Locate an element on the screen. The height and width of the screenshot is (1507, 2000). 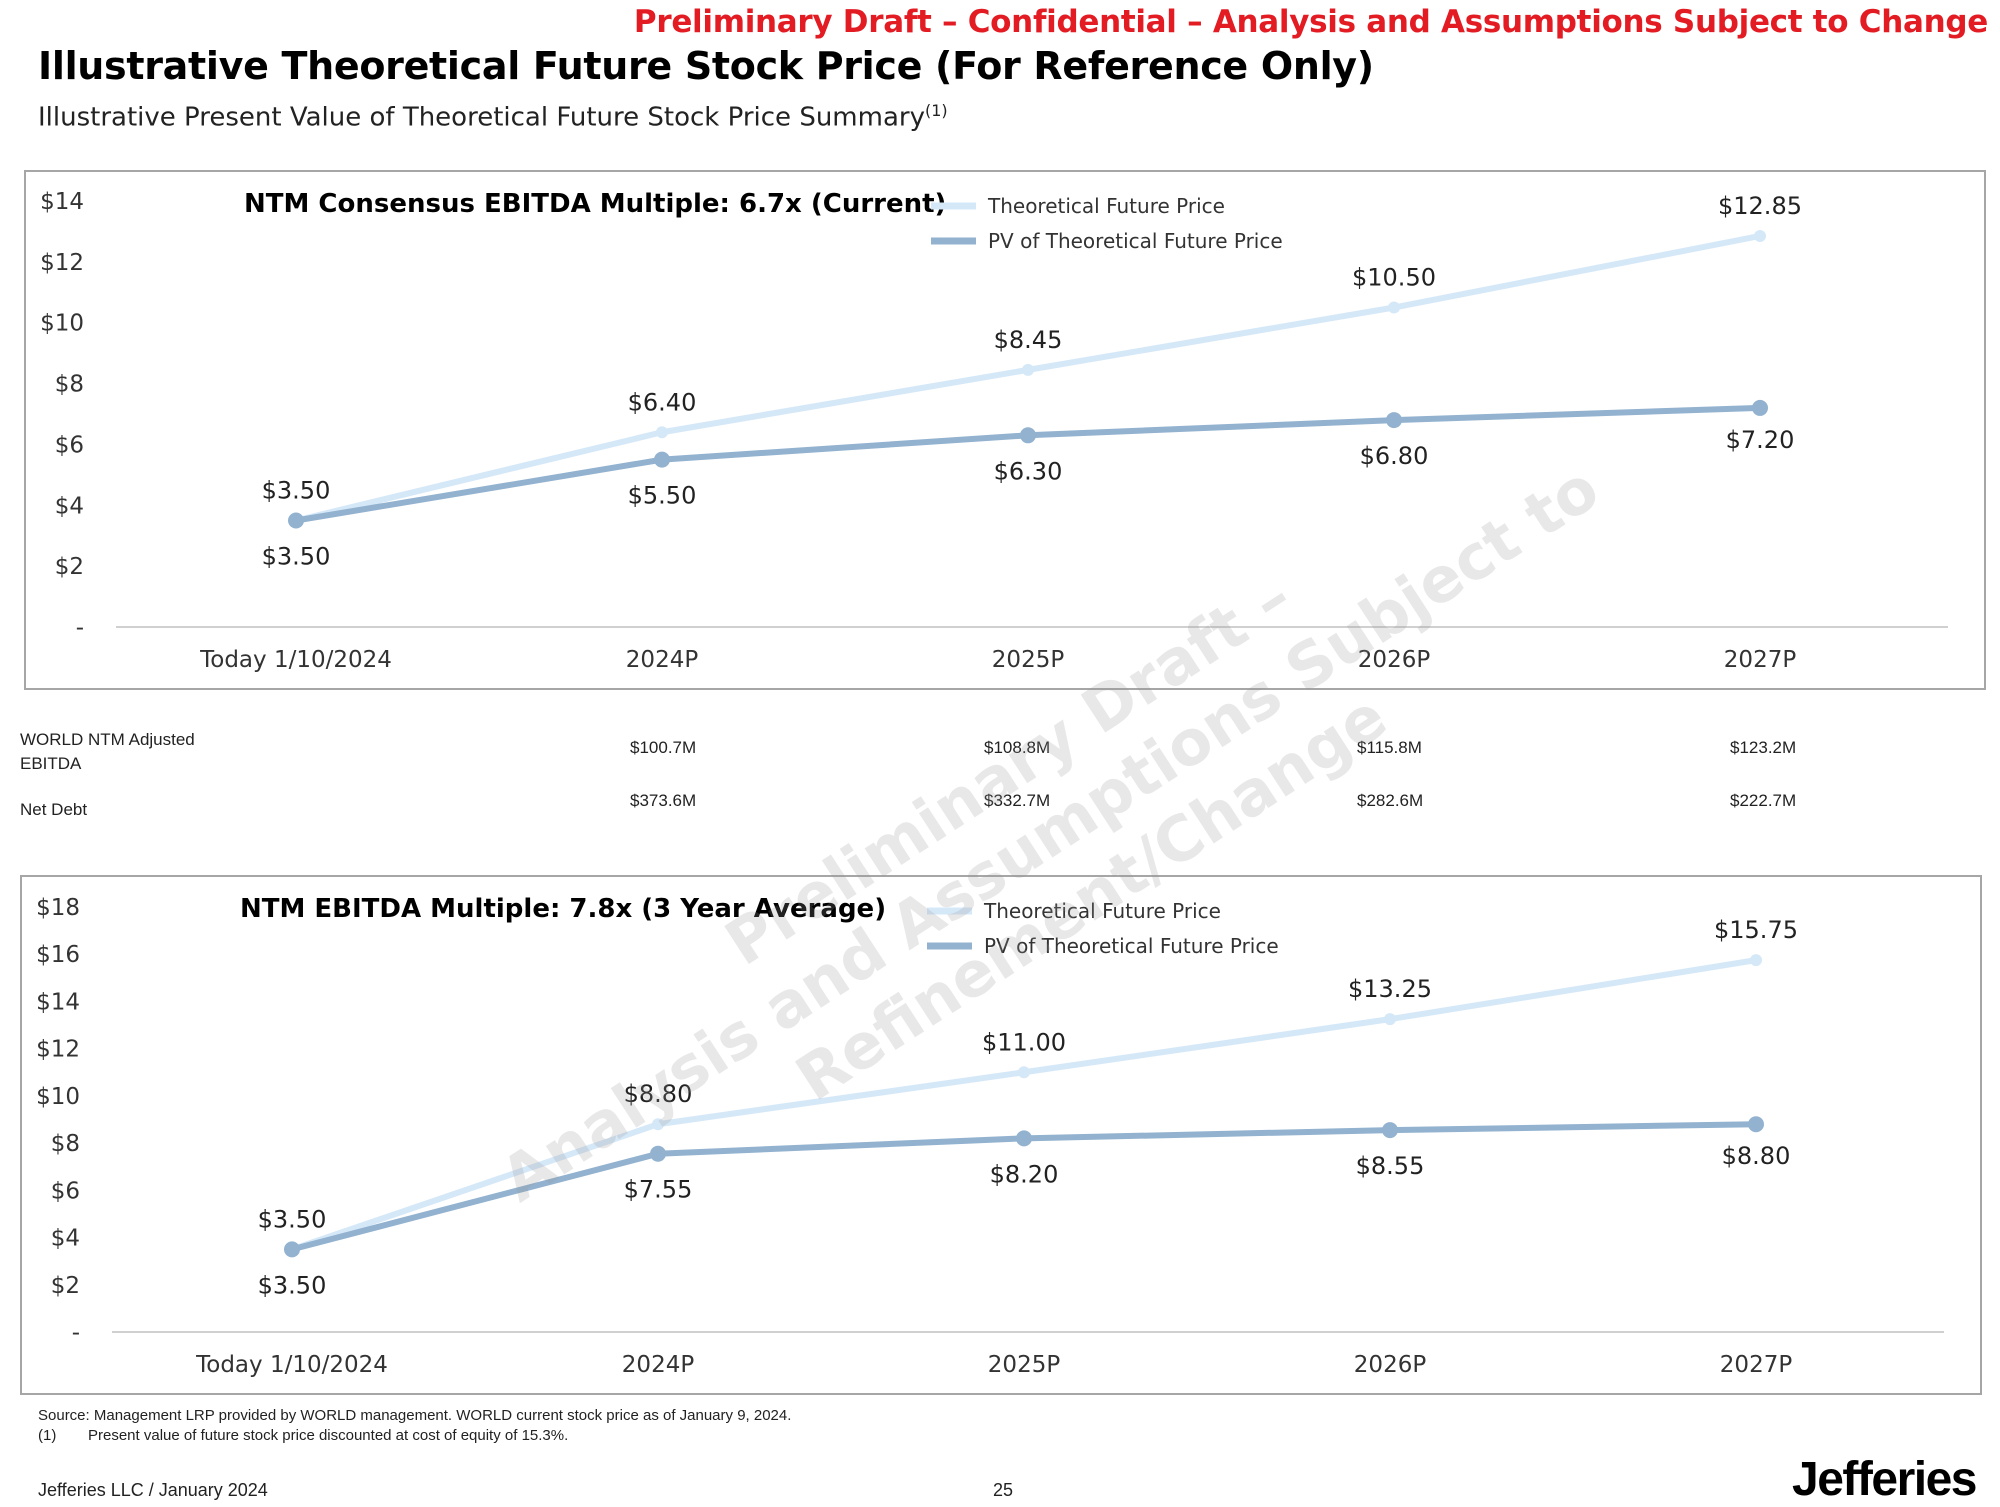
chart2-ytick: $2 is located at coordinates (65, 1286).